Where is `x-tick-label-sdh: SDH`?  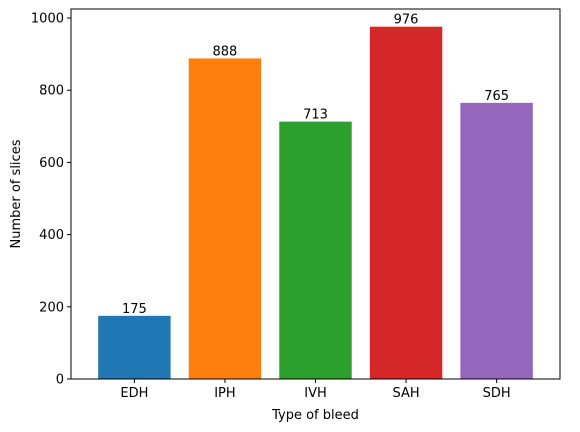
x-tick-label-sdh: SDH is located at coordinates (497, 393).